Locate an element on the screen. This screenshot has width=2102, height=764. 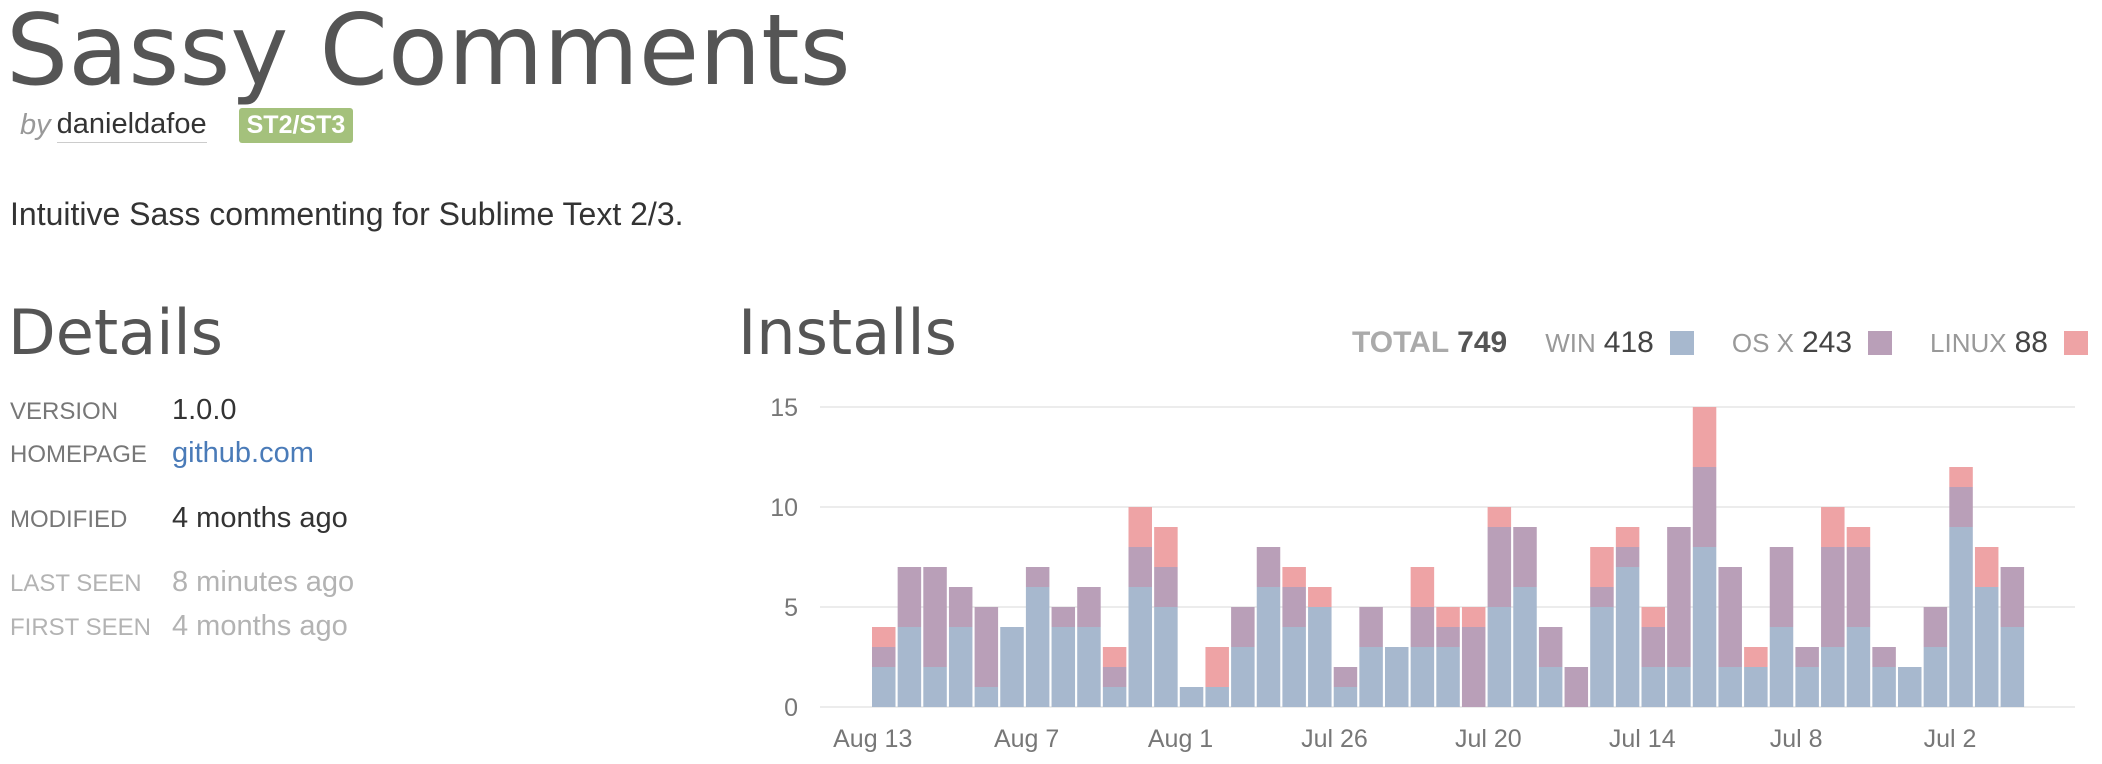
byline: by danieldafoe ST2/ST3 is located at coordinates (187, 125).